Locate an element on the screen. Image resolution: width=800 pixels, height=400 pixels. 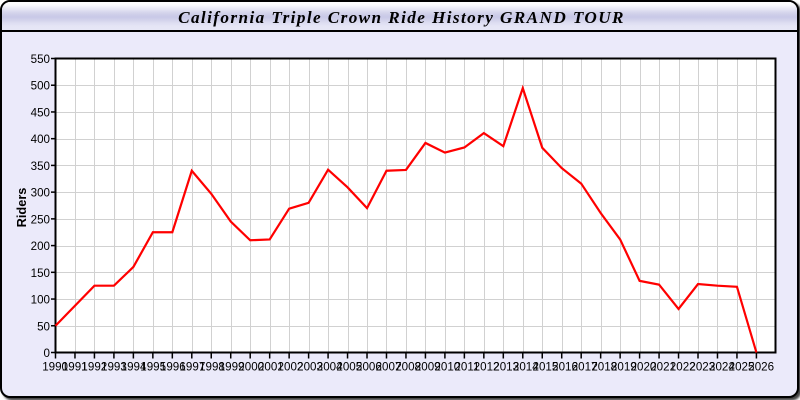
svg-text: 50 is located at coordinates (43, 326).